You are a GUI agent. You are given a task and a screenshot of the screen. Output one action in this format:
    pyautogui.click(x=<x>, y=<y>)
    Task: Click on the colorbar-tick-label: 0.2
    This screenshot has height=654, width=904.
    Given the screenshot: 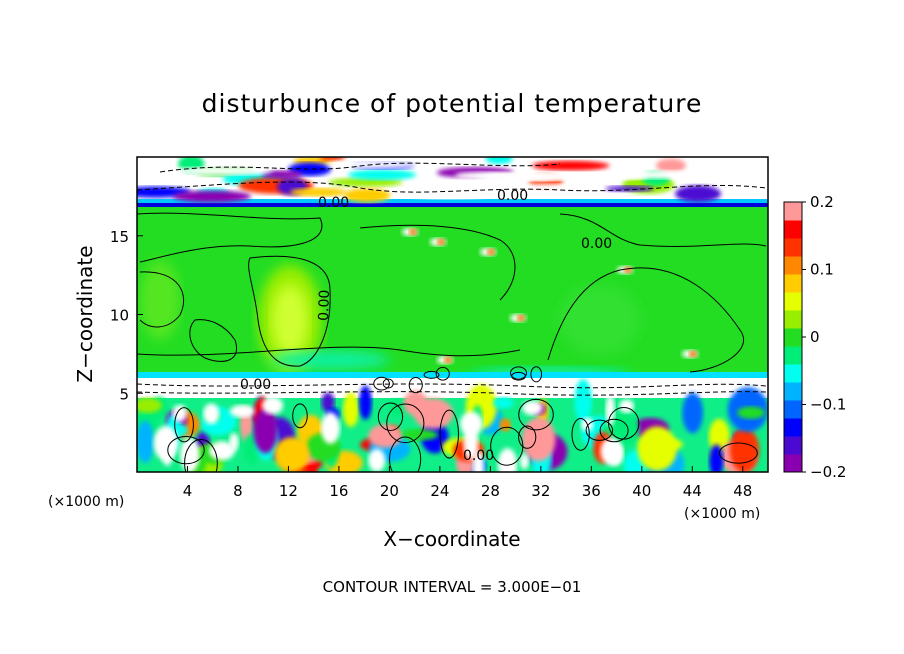 What is the action you would take?
    pyautogui.click(x=822, y=202)
    